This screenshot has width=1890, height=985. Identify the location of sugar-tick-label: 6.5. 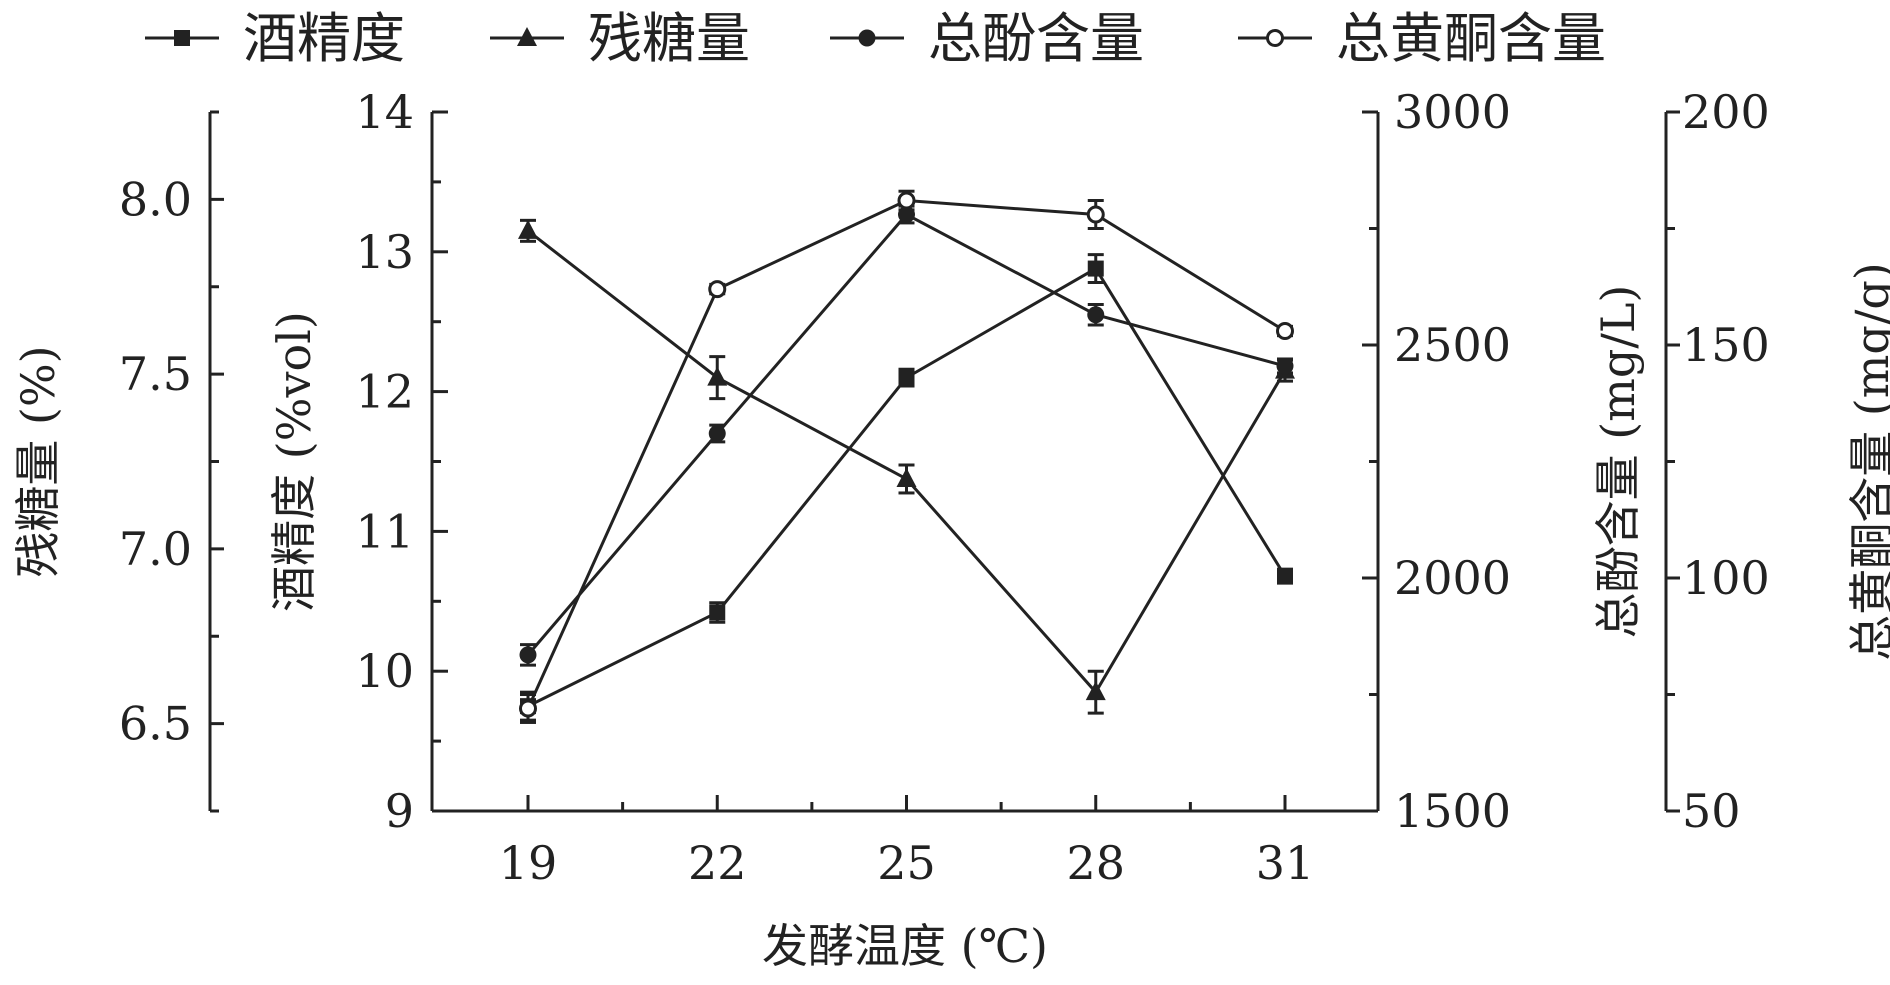
(155, 724).